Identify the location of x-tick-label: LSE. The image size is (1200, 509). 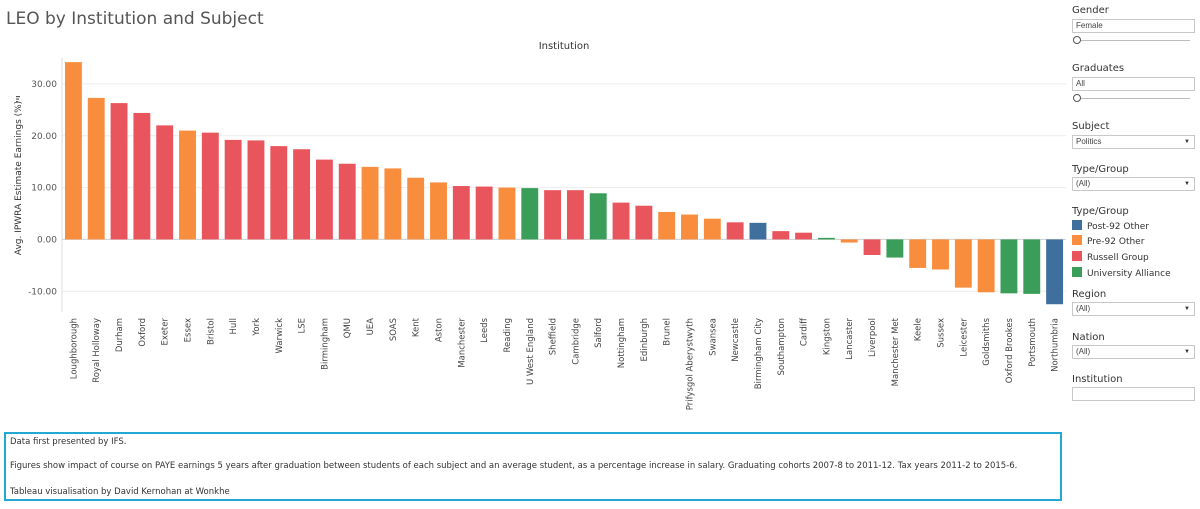
(303, 326).